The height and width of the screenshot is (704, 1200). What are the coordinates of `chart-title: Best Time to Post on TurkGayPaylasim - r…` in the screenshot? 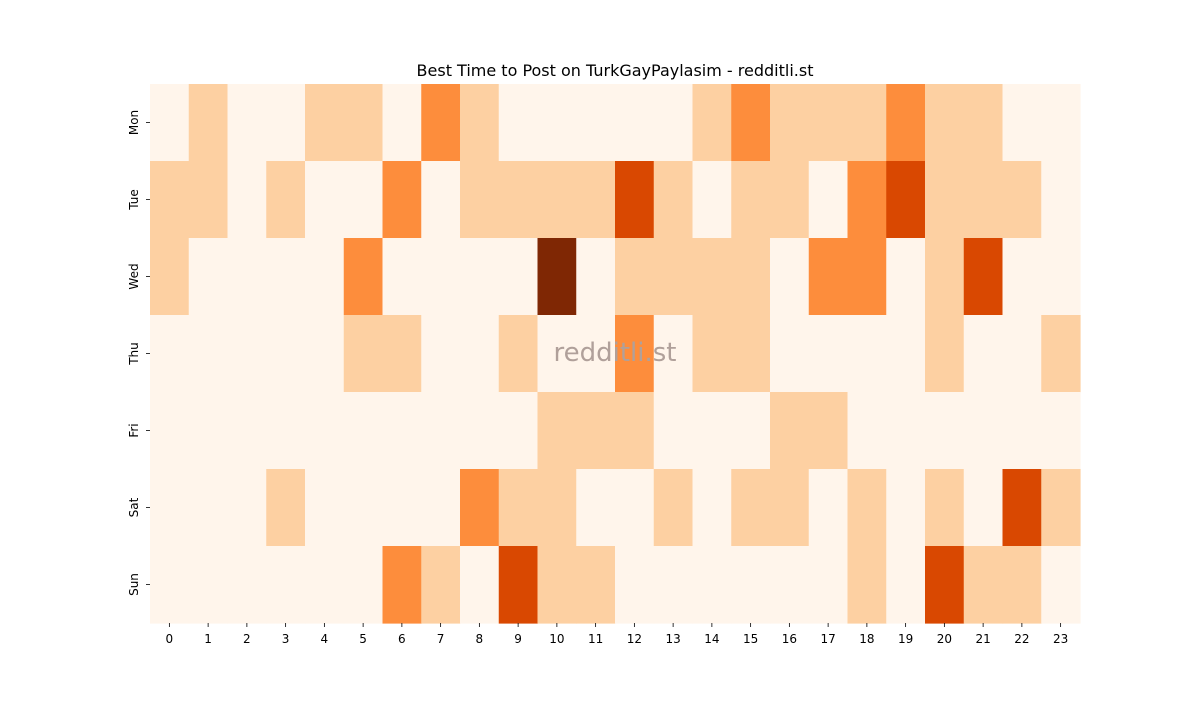 It's located at (615, 70).